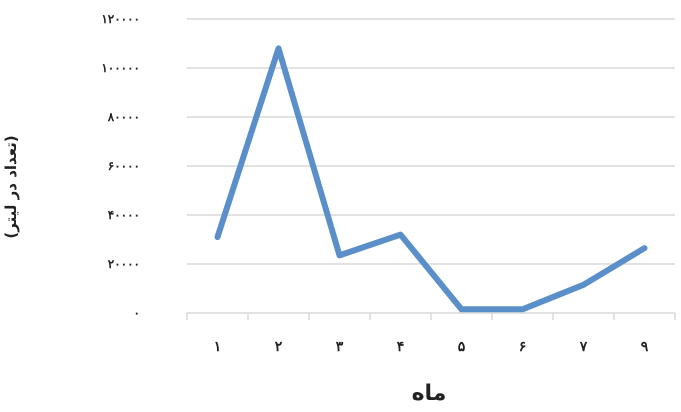  I want to click on y-tick-label: ۰, so click(137, 313).